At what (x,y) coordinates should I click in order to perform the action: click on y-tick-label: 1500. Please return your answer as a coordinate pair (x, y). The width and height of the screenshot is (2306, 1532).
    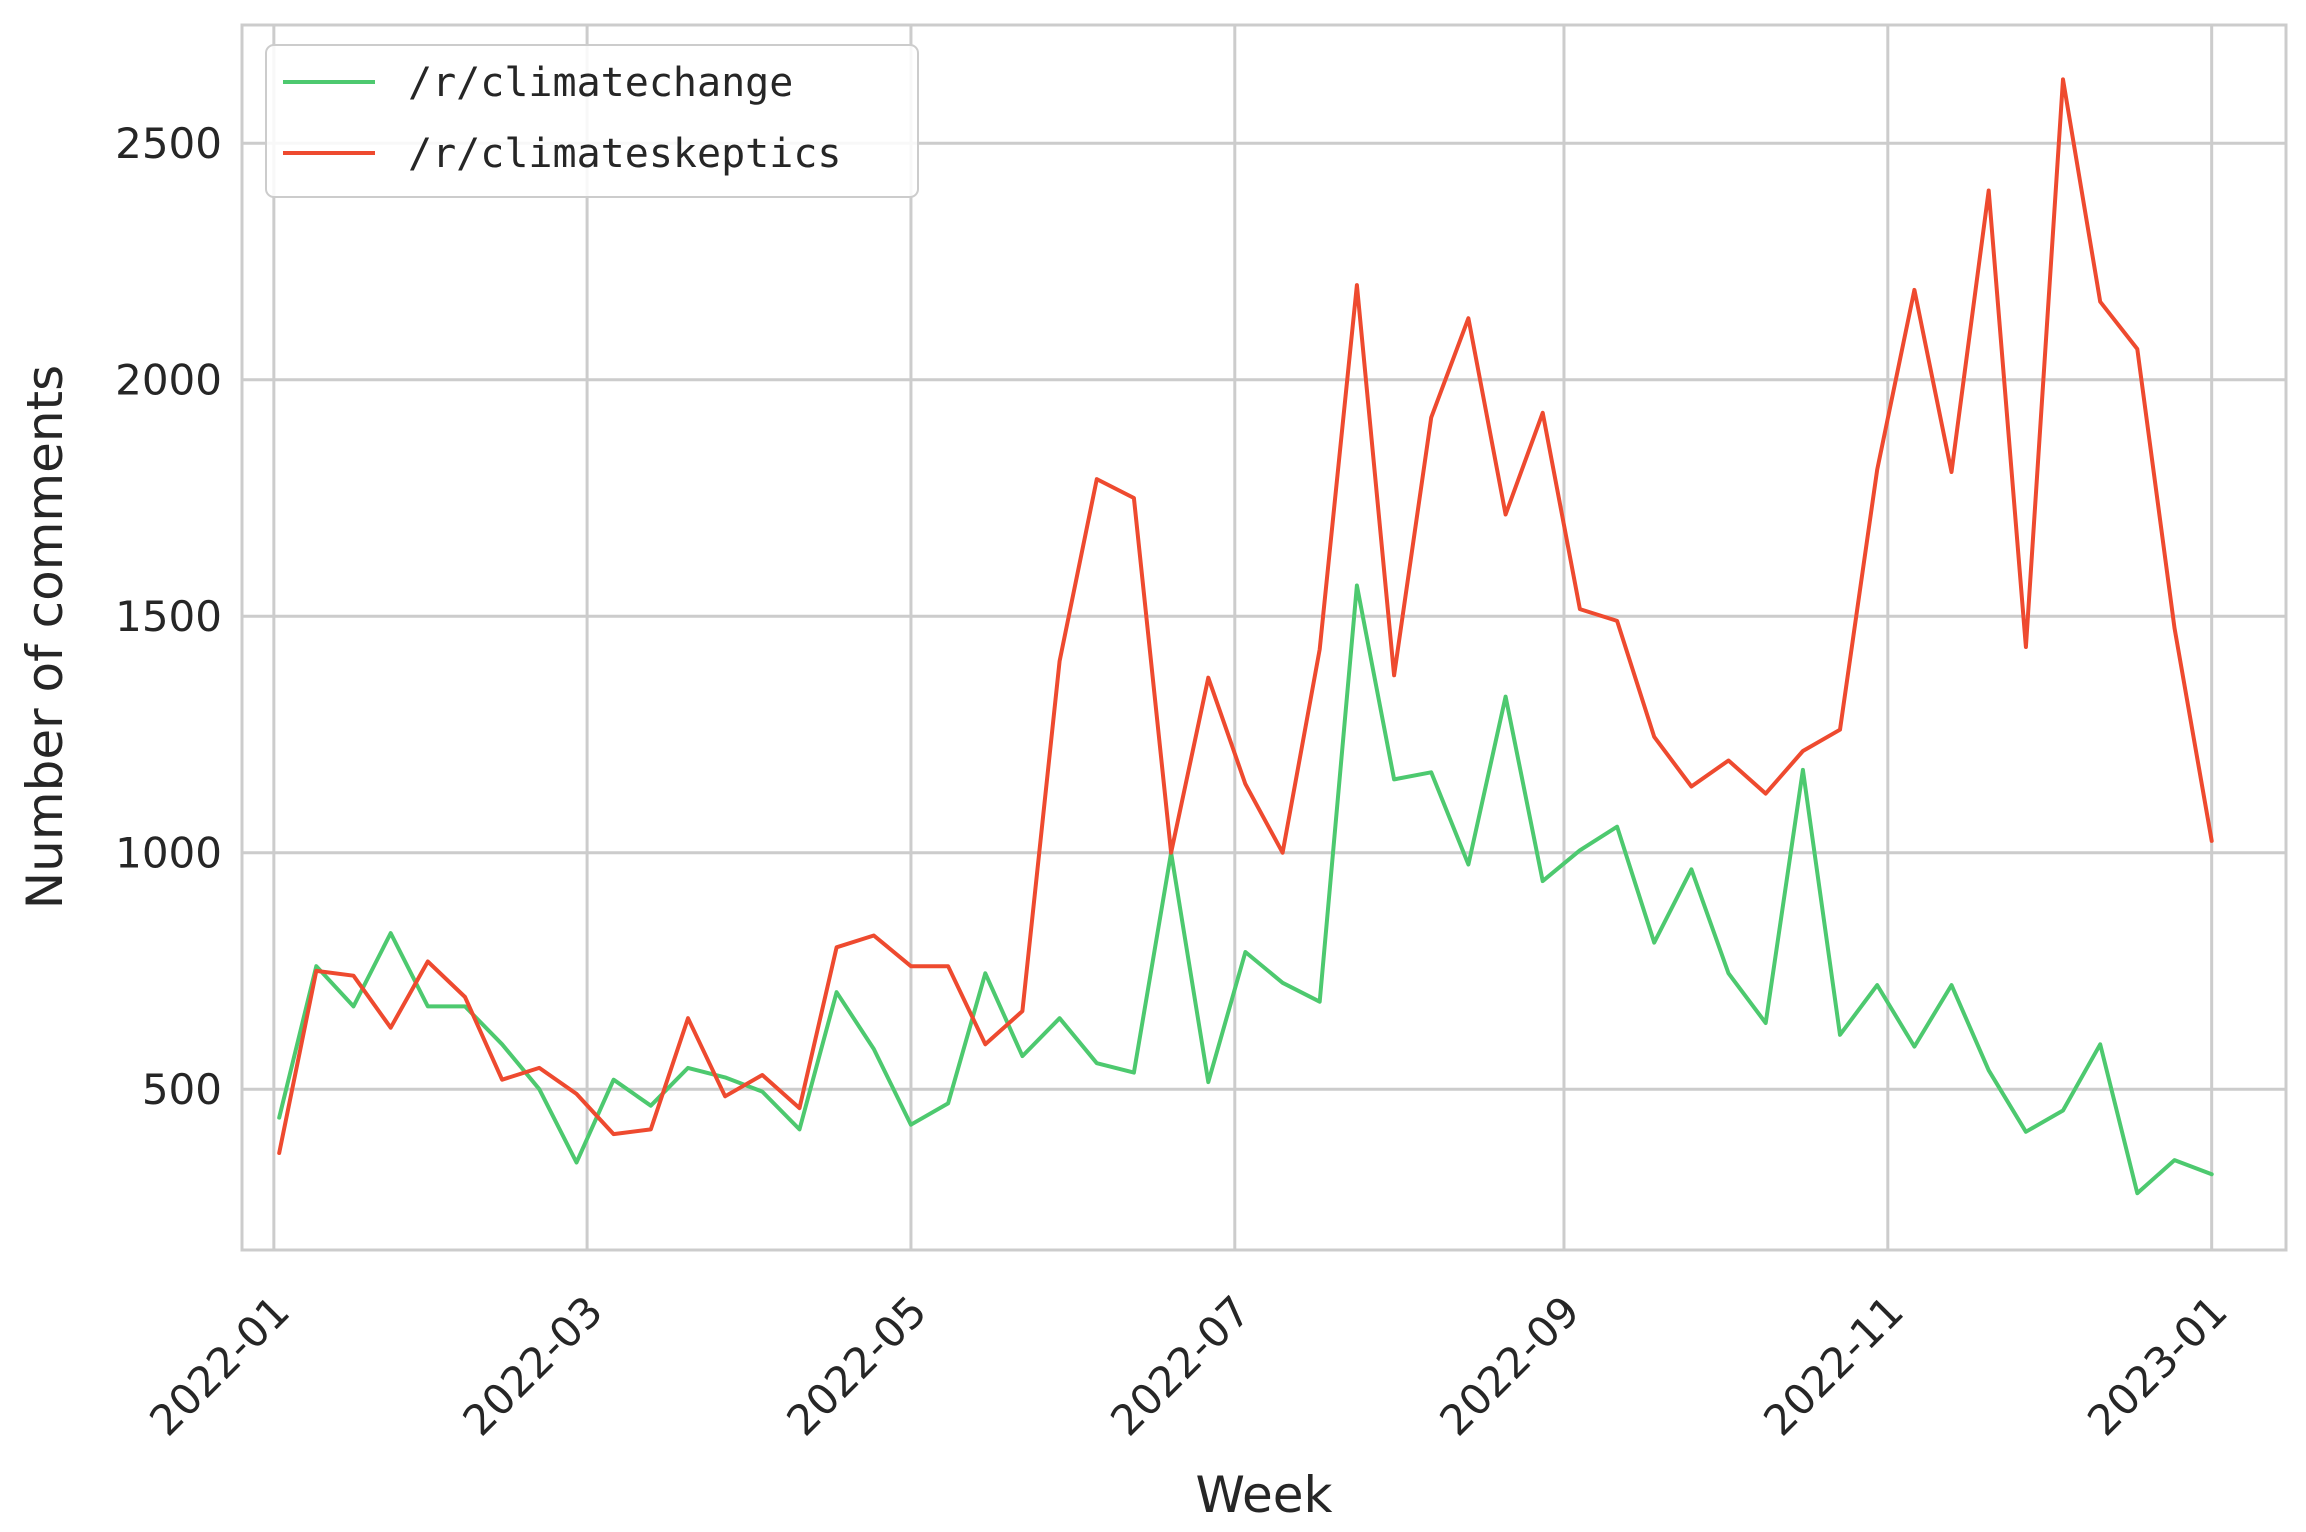
    Looking at the image, I should click on (168, 616).